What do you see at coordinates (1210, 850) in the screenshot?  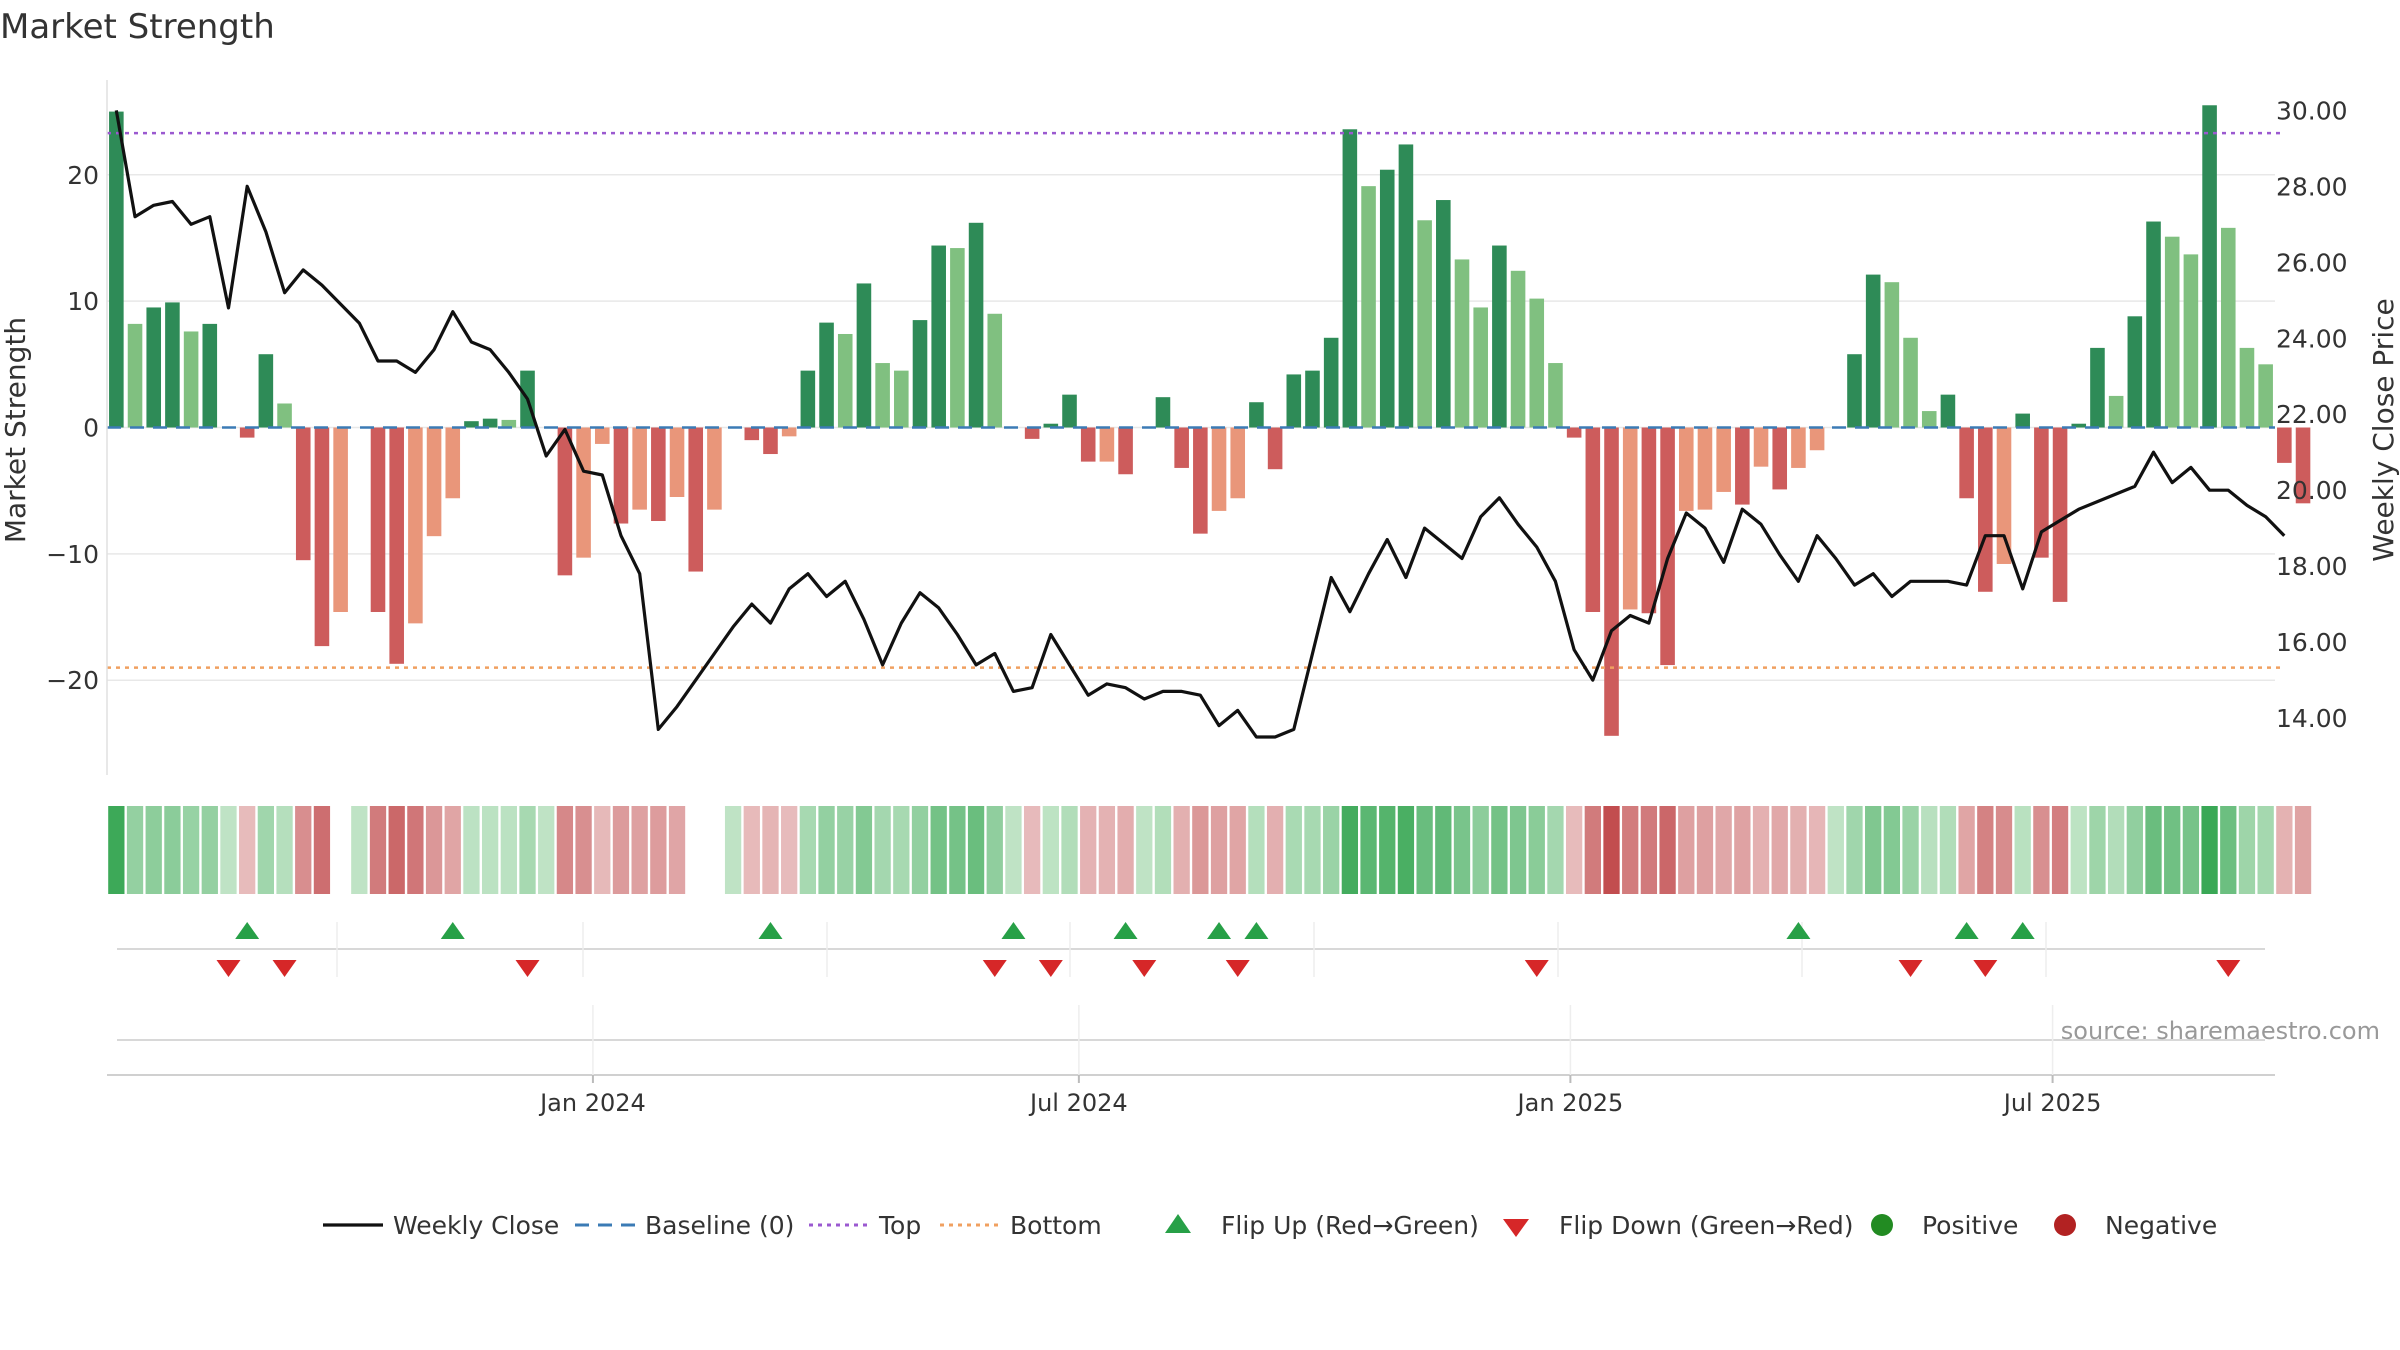 I see `strength-heat-strip` at bounding box center [1210, 850].